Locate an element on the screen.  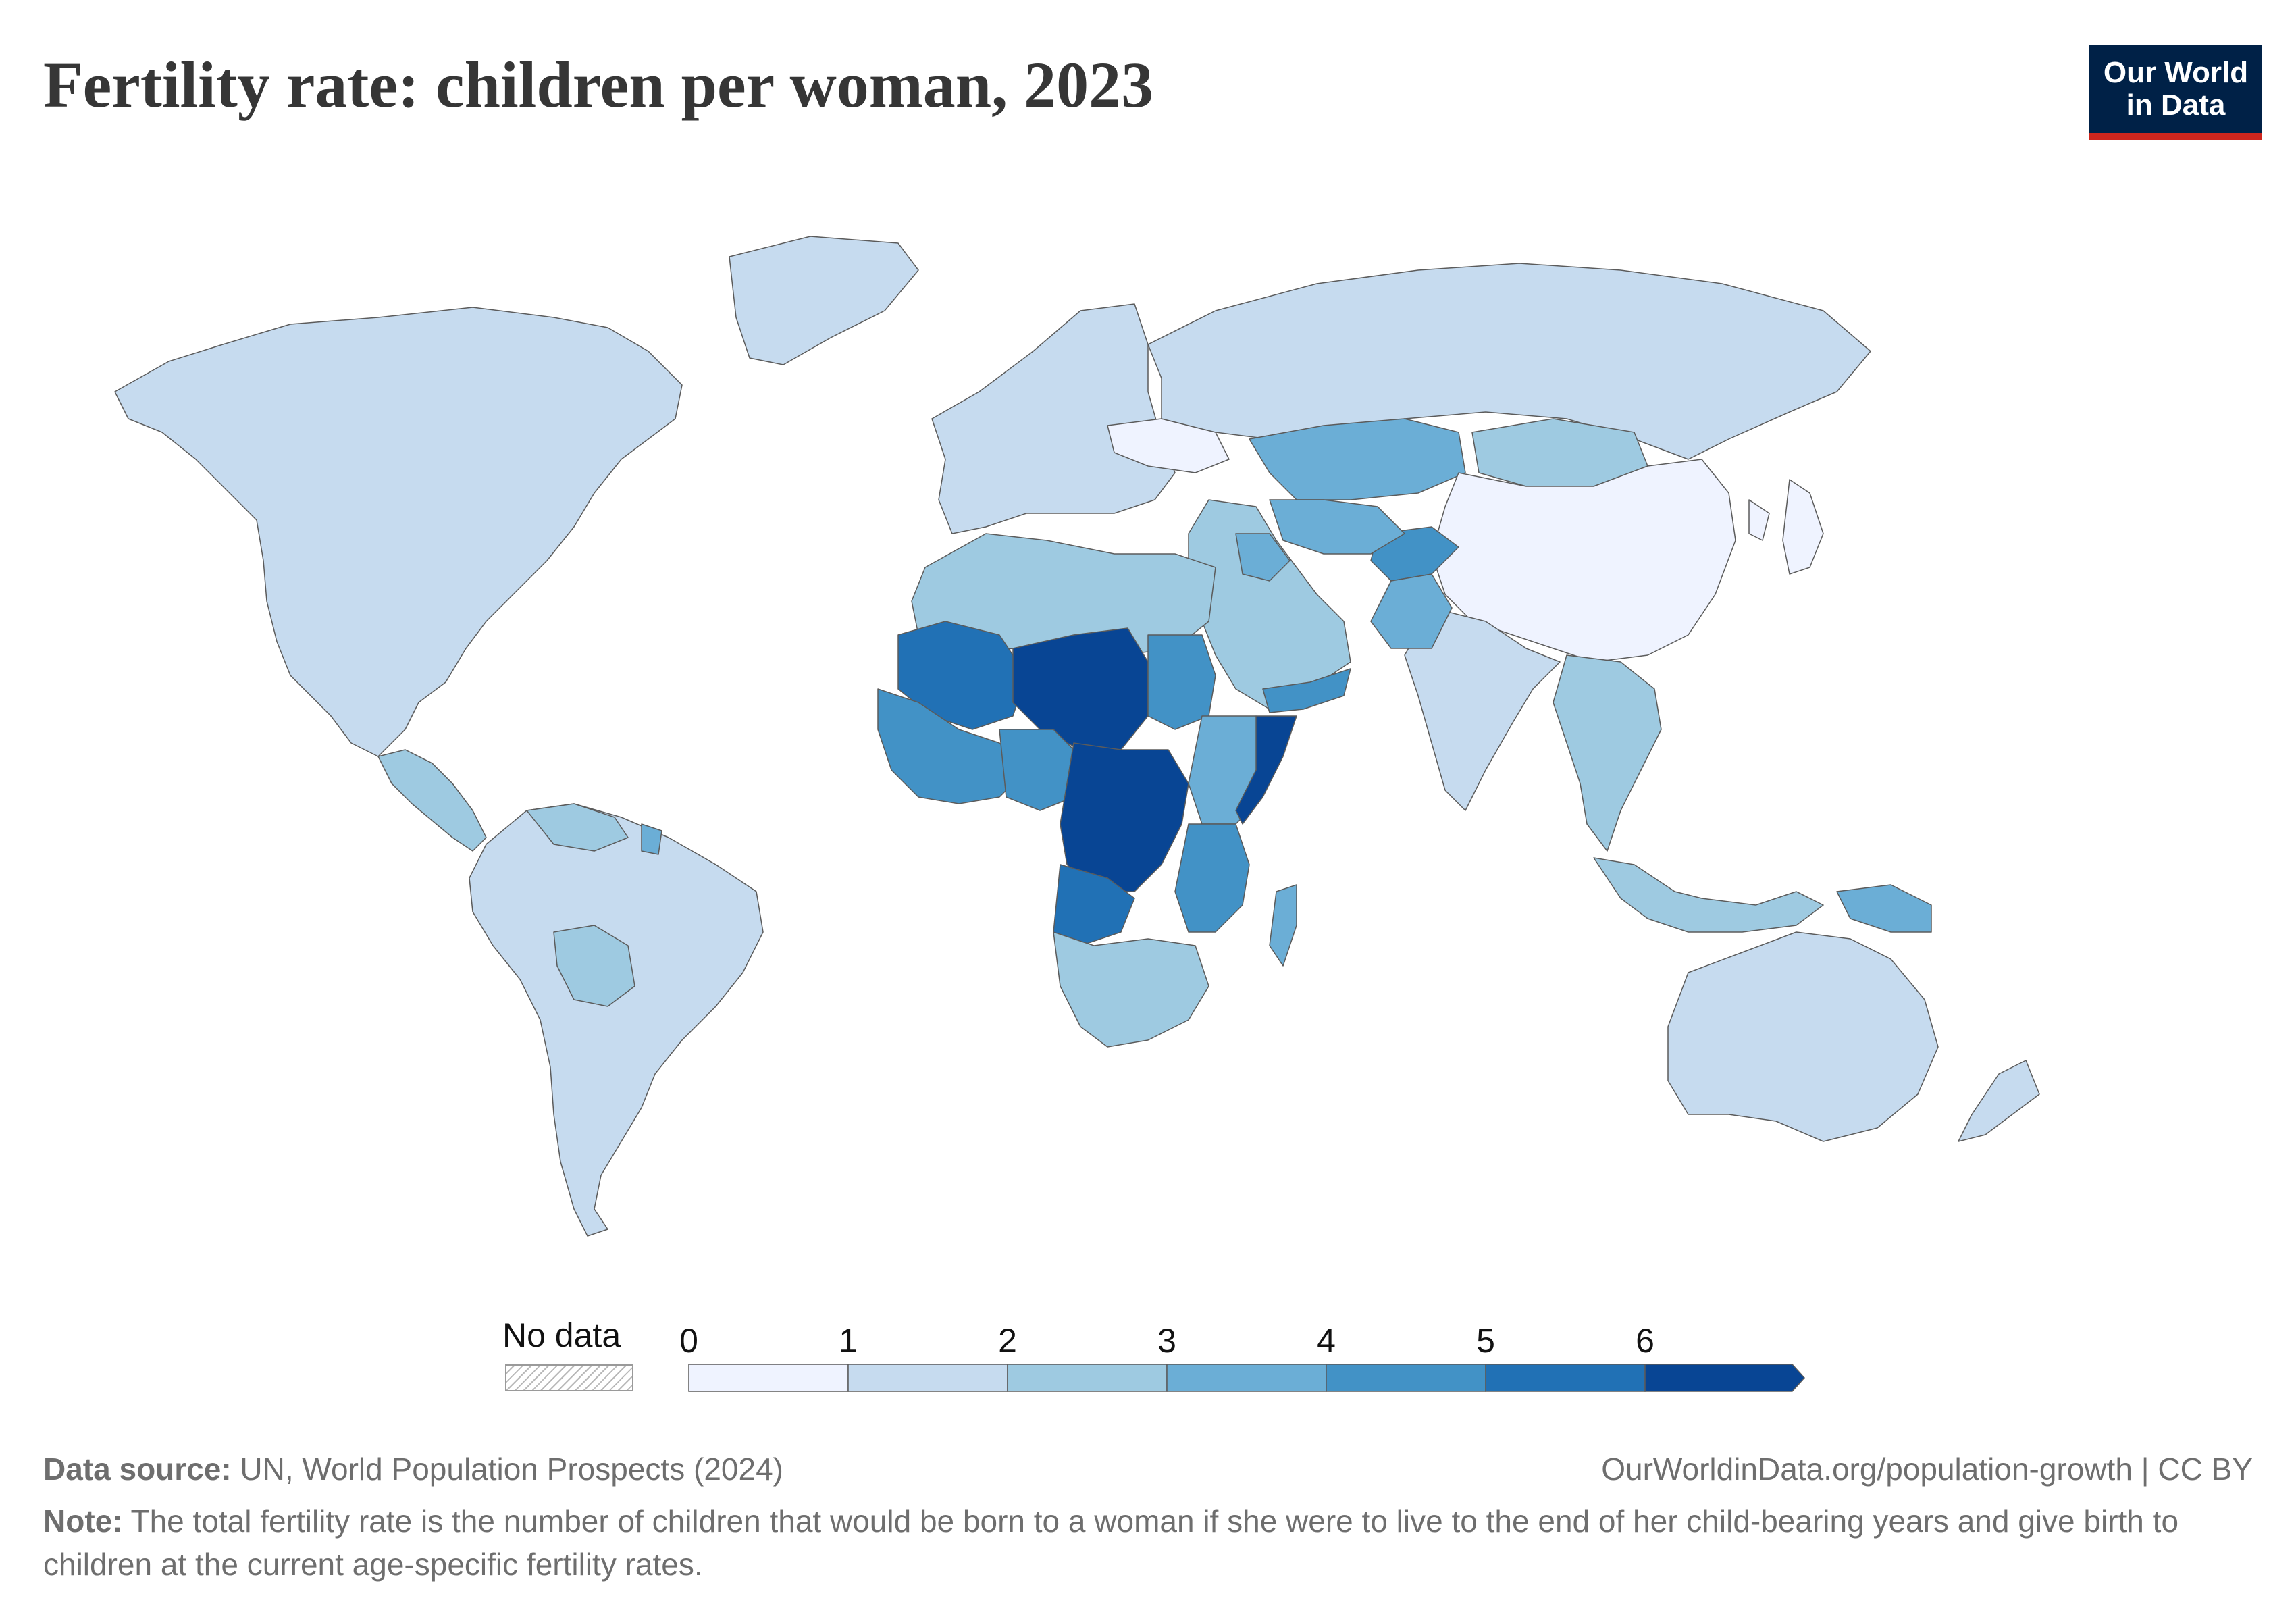
region-bolivia is located at coordinates (594, 966).